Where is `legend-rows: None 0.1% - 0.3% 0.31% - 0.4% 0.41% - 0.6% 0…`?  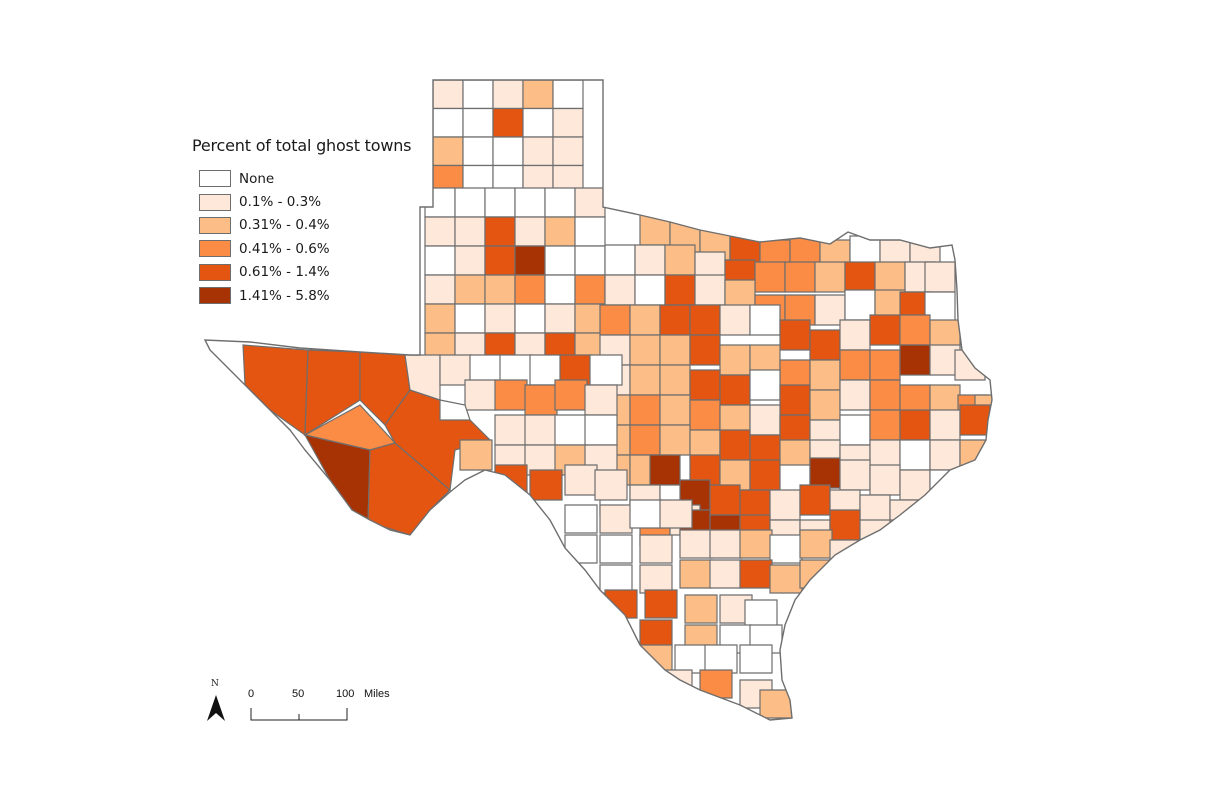 legend-rows: None 0.1% - 0.3% 0.31% - 0.4% 0.41% - 0.6% 0… is located at coordinates (301, 237).